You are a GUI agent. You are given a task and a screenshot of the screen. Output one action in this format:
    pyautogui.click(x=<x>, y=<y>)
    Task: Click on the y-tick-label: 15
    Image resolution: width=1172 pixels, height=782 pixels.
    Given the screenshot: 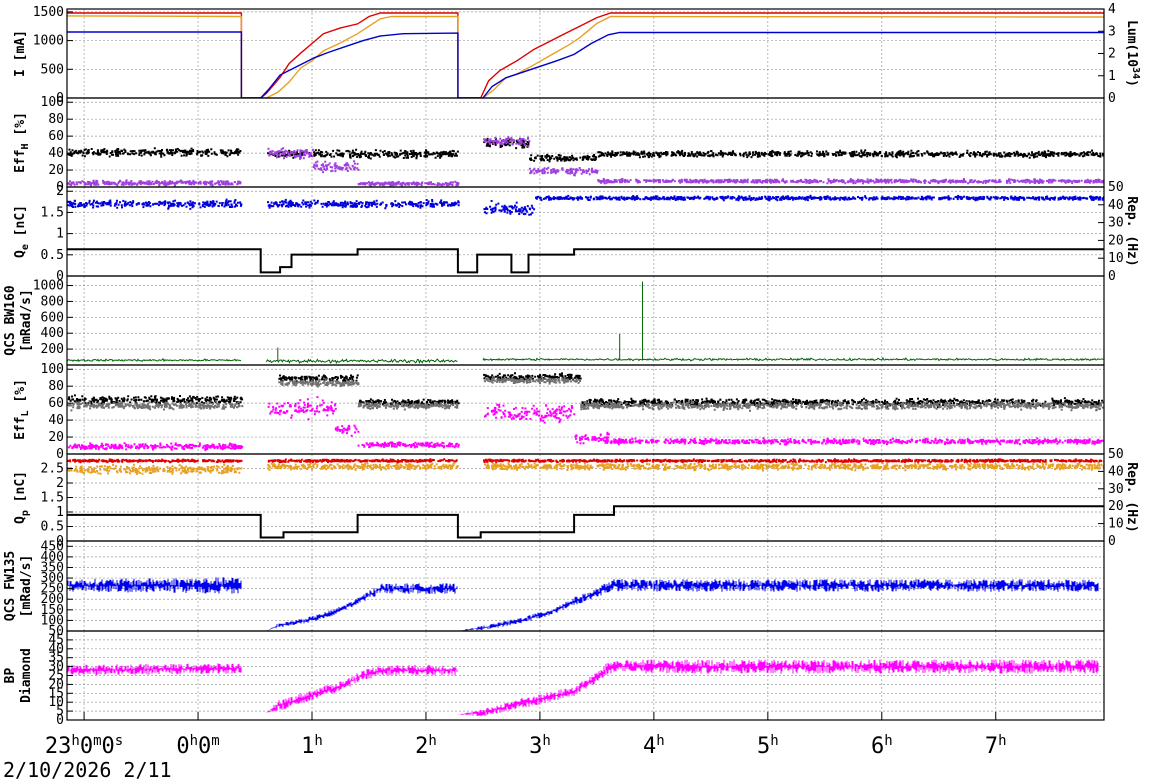 What is the action you would take?
    pyautogui.click(x=56, y=693)
    